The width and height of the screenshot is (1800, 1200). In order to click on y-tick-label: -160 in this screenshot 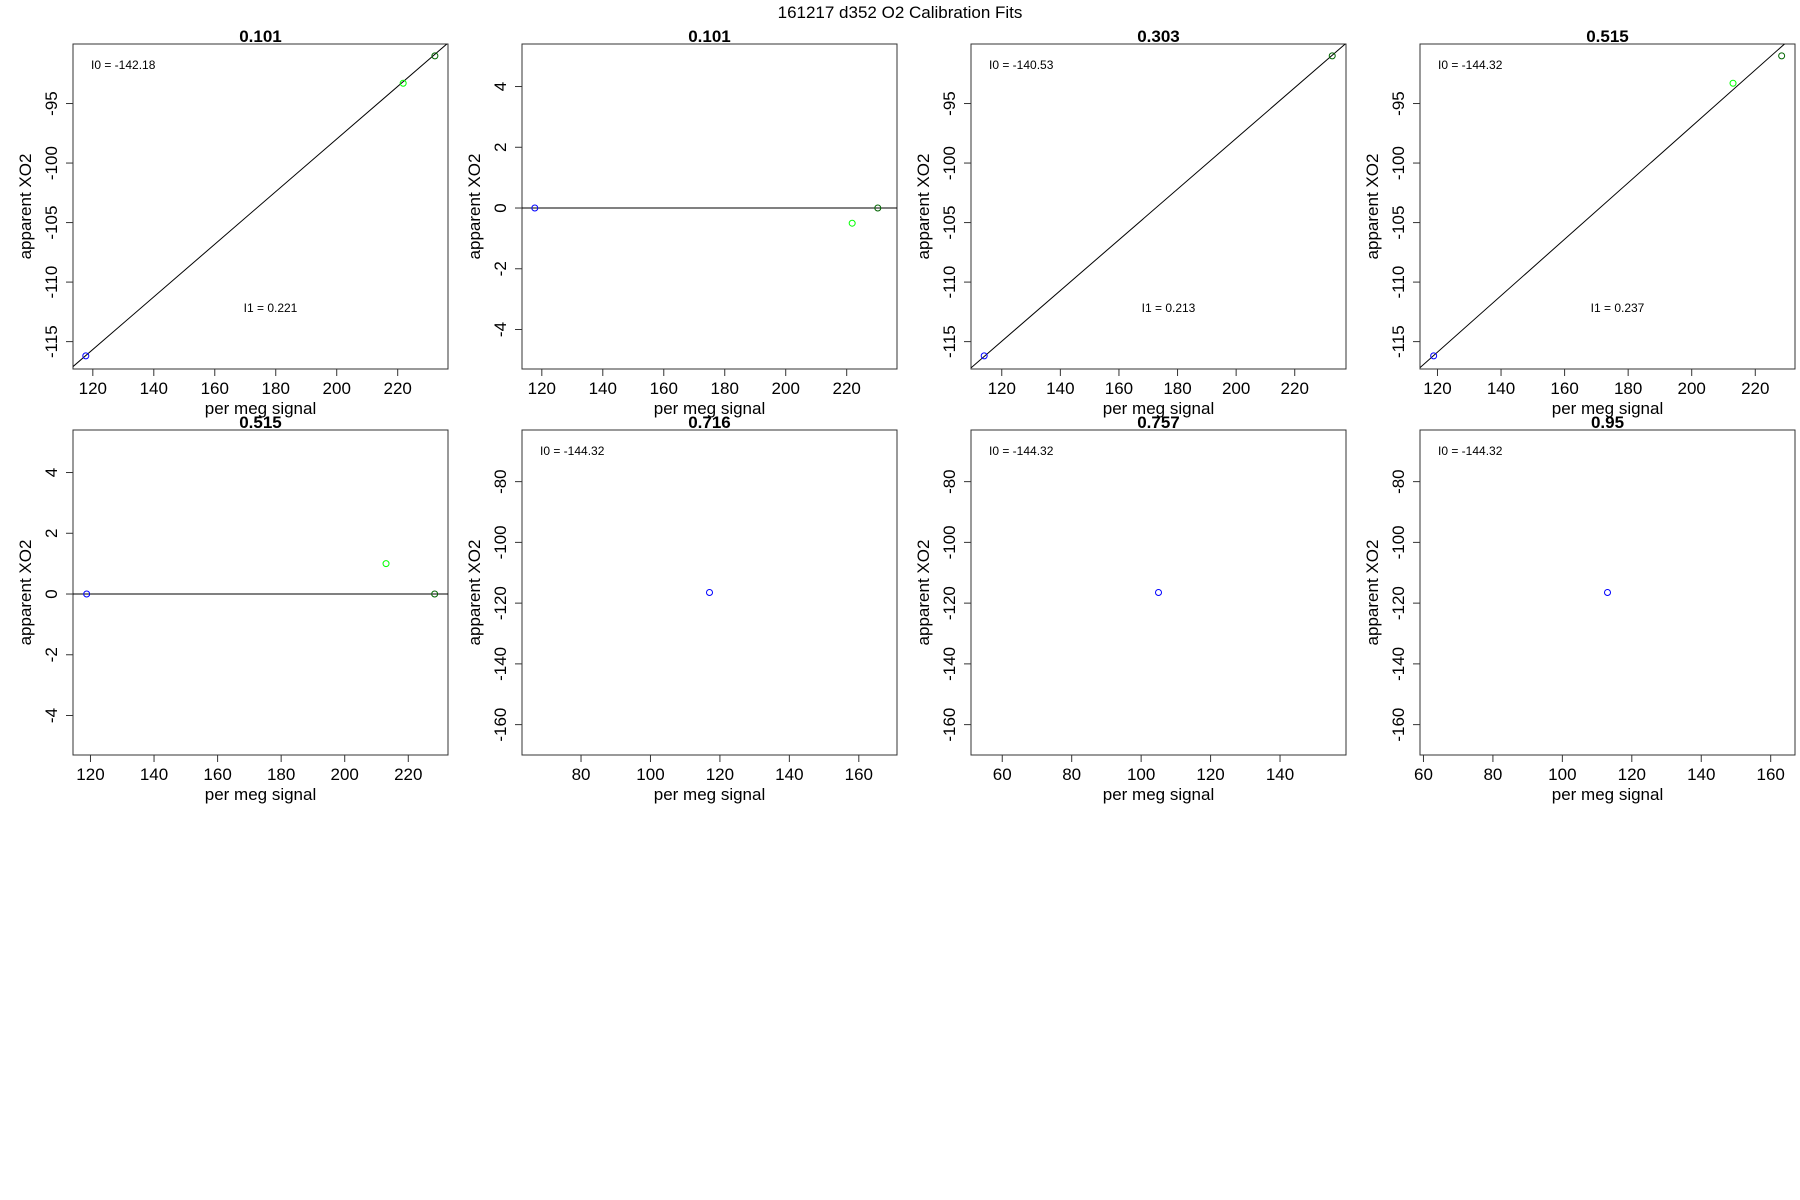, I will do `click(500, 725)`.